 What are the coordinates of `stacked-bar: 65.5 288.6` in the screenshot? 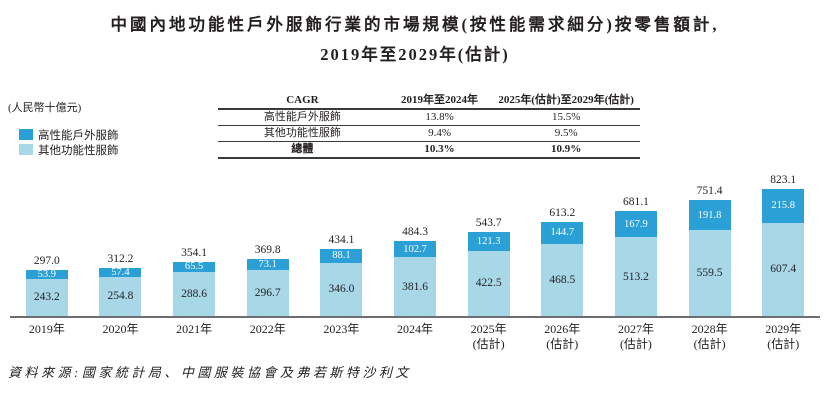 It's located at (194, 288).